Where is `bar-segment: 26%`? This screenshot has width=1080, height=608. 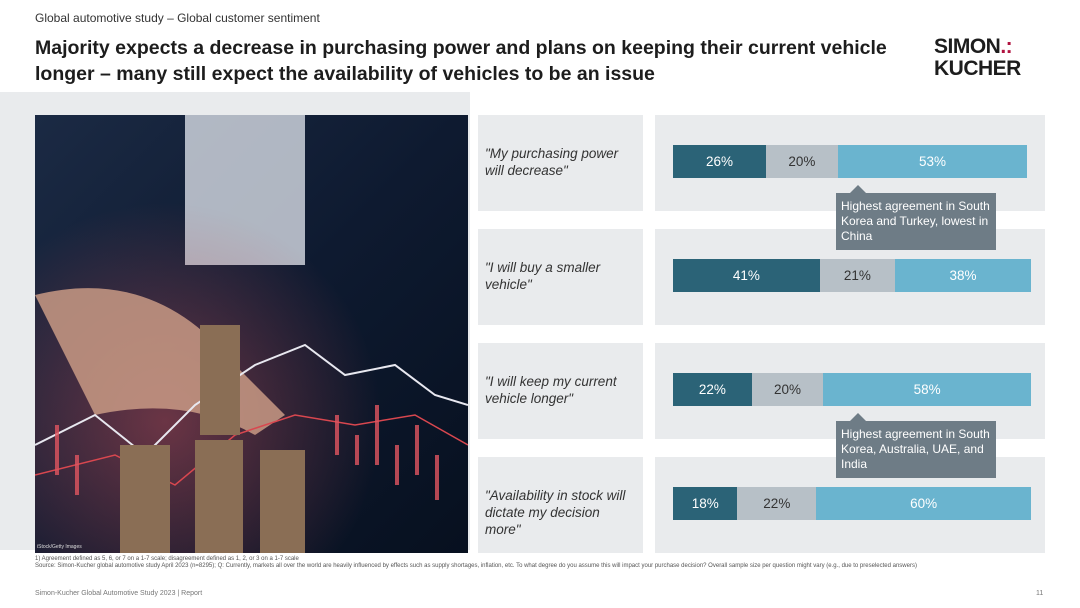
bar-segment: 26% is located at coordinates (720, 161).